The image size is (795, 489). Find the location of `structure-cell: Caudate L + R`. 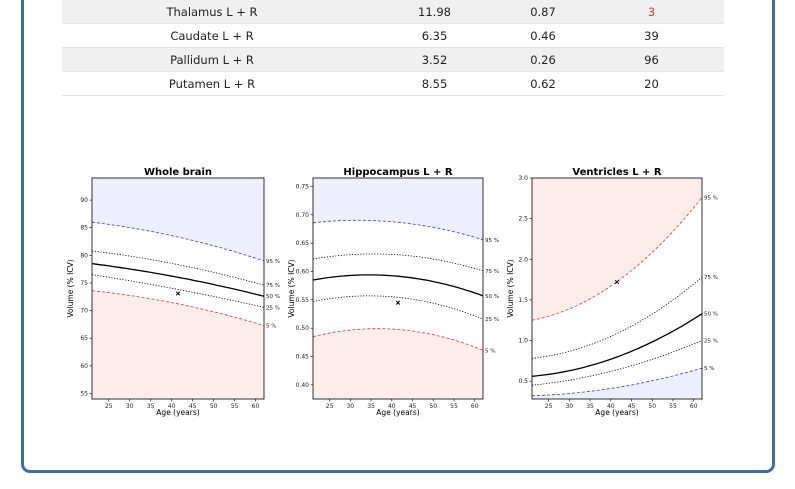

structure-cell: Caudate L + R is located at coordinates (212, 35).